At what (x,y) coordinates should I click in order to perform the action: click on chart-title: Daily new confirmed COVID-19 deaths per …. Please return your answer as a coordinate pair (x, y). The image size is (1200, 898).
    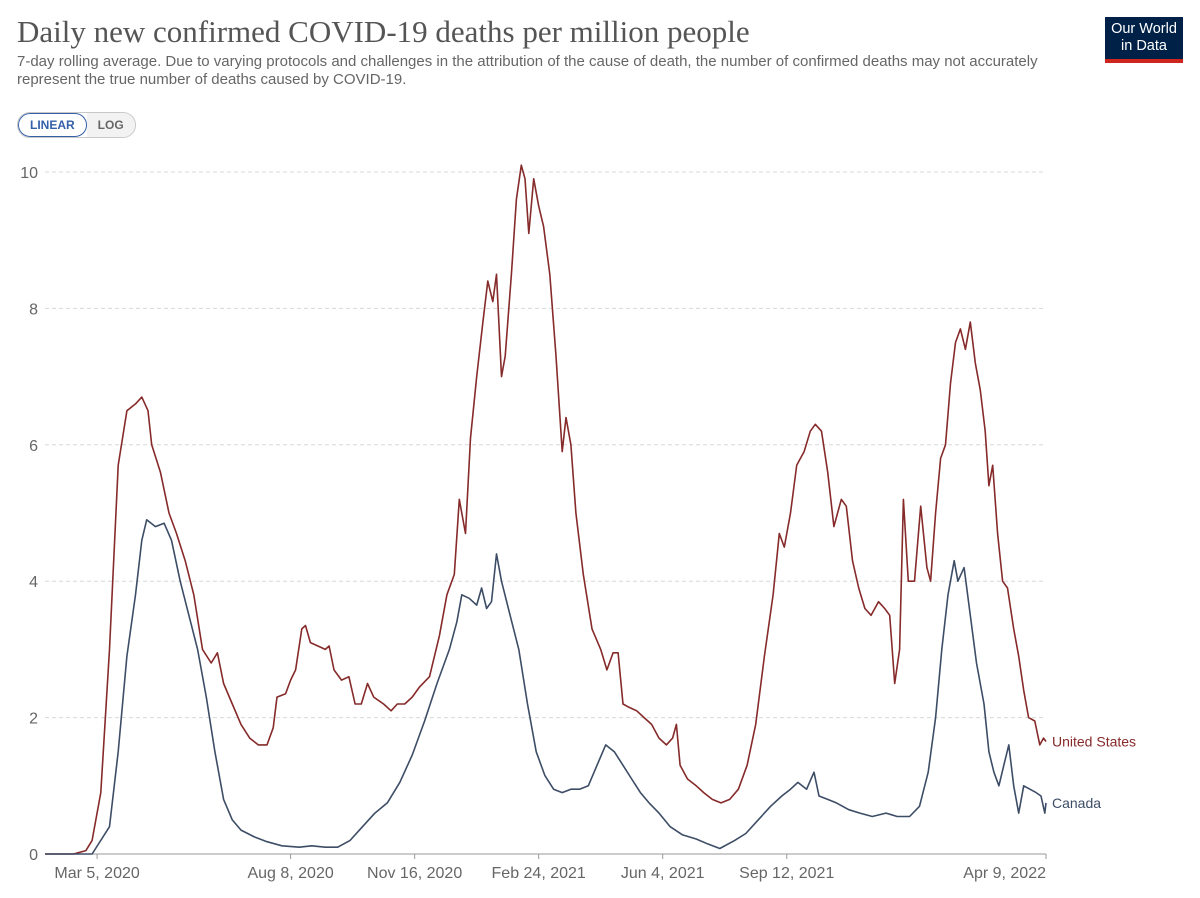
    Looking at the image, I should click on (383, 31).